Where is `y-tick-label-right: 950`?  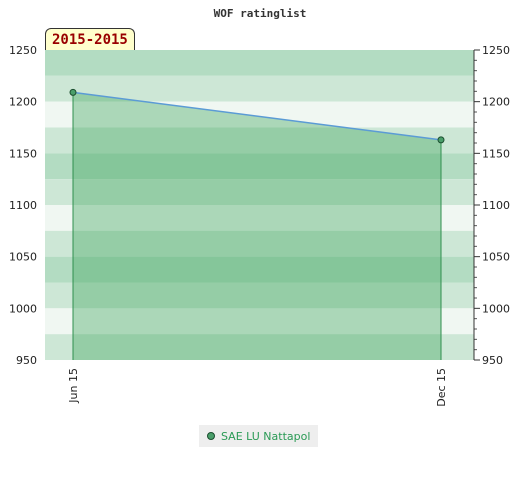 y-tick-label-right: 950 is located at coordinates (492, 360).